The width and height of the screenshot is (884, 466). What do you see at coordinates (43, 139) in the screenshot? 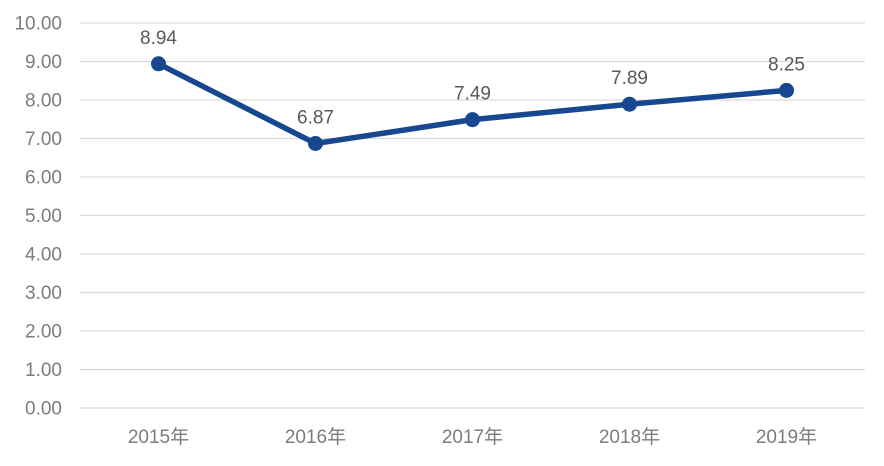
I see `y-tick-label: 7.00` at bounding box center [43, 139].